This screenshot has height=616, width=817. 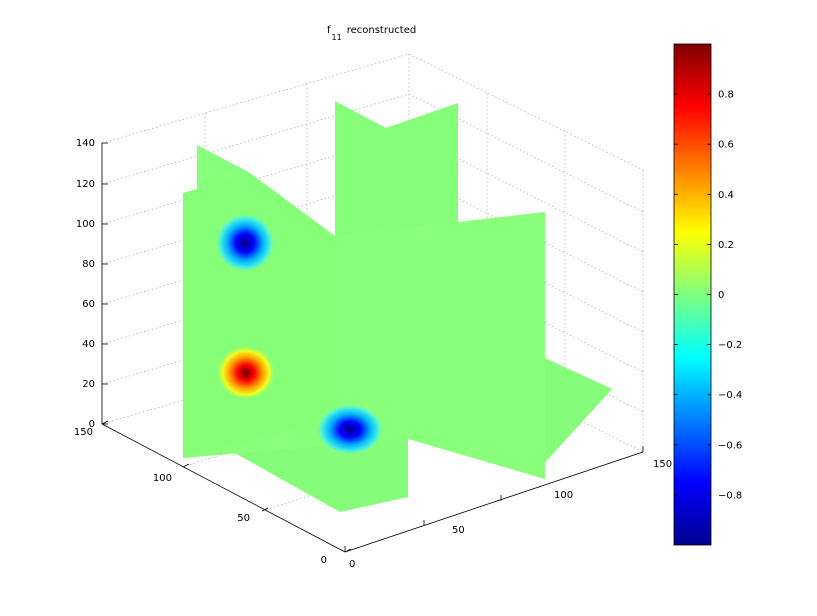 What do you see at coordinates (726, 245) in the screenshot?
I see `colorbar-tick-label: 0.2` at bounding box center [726, 245].